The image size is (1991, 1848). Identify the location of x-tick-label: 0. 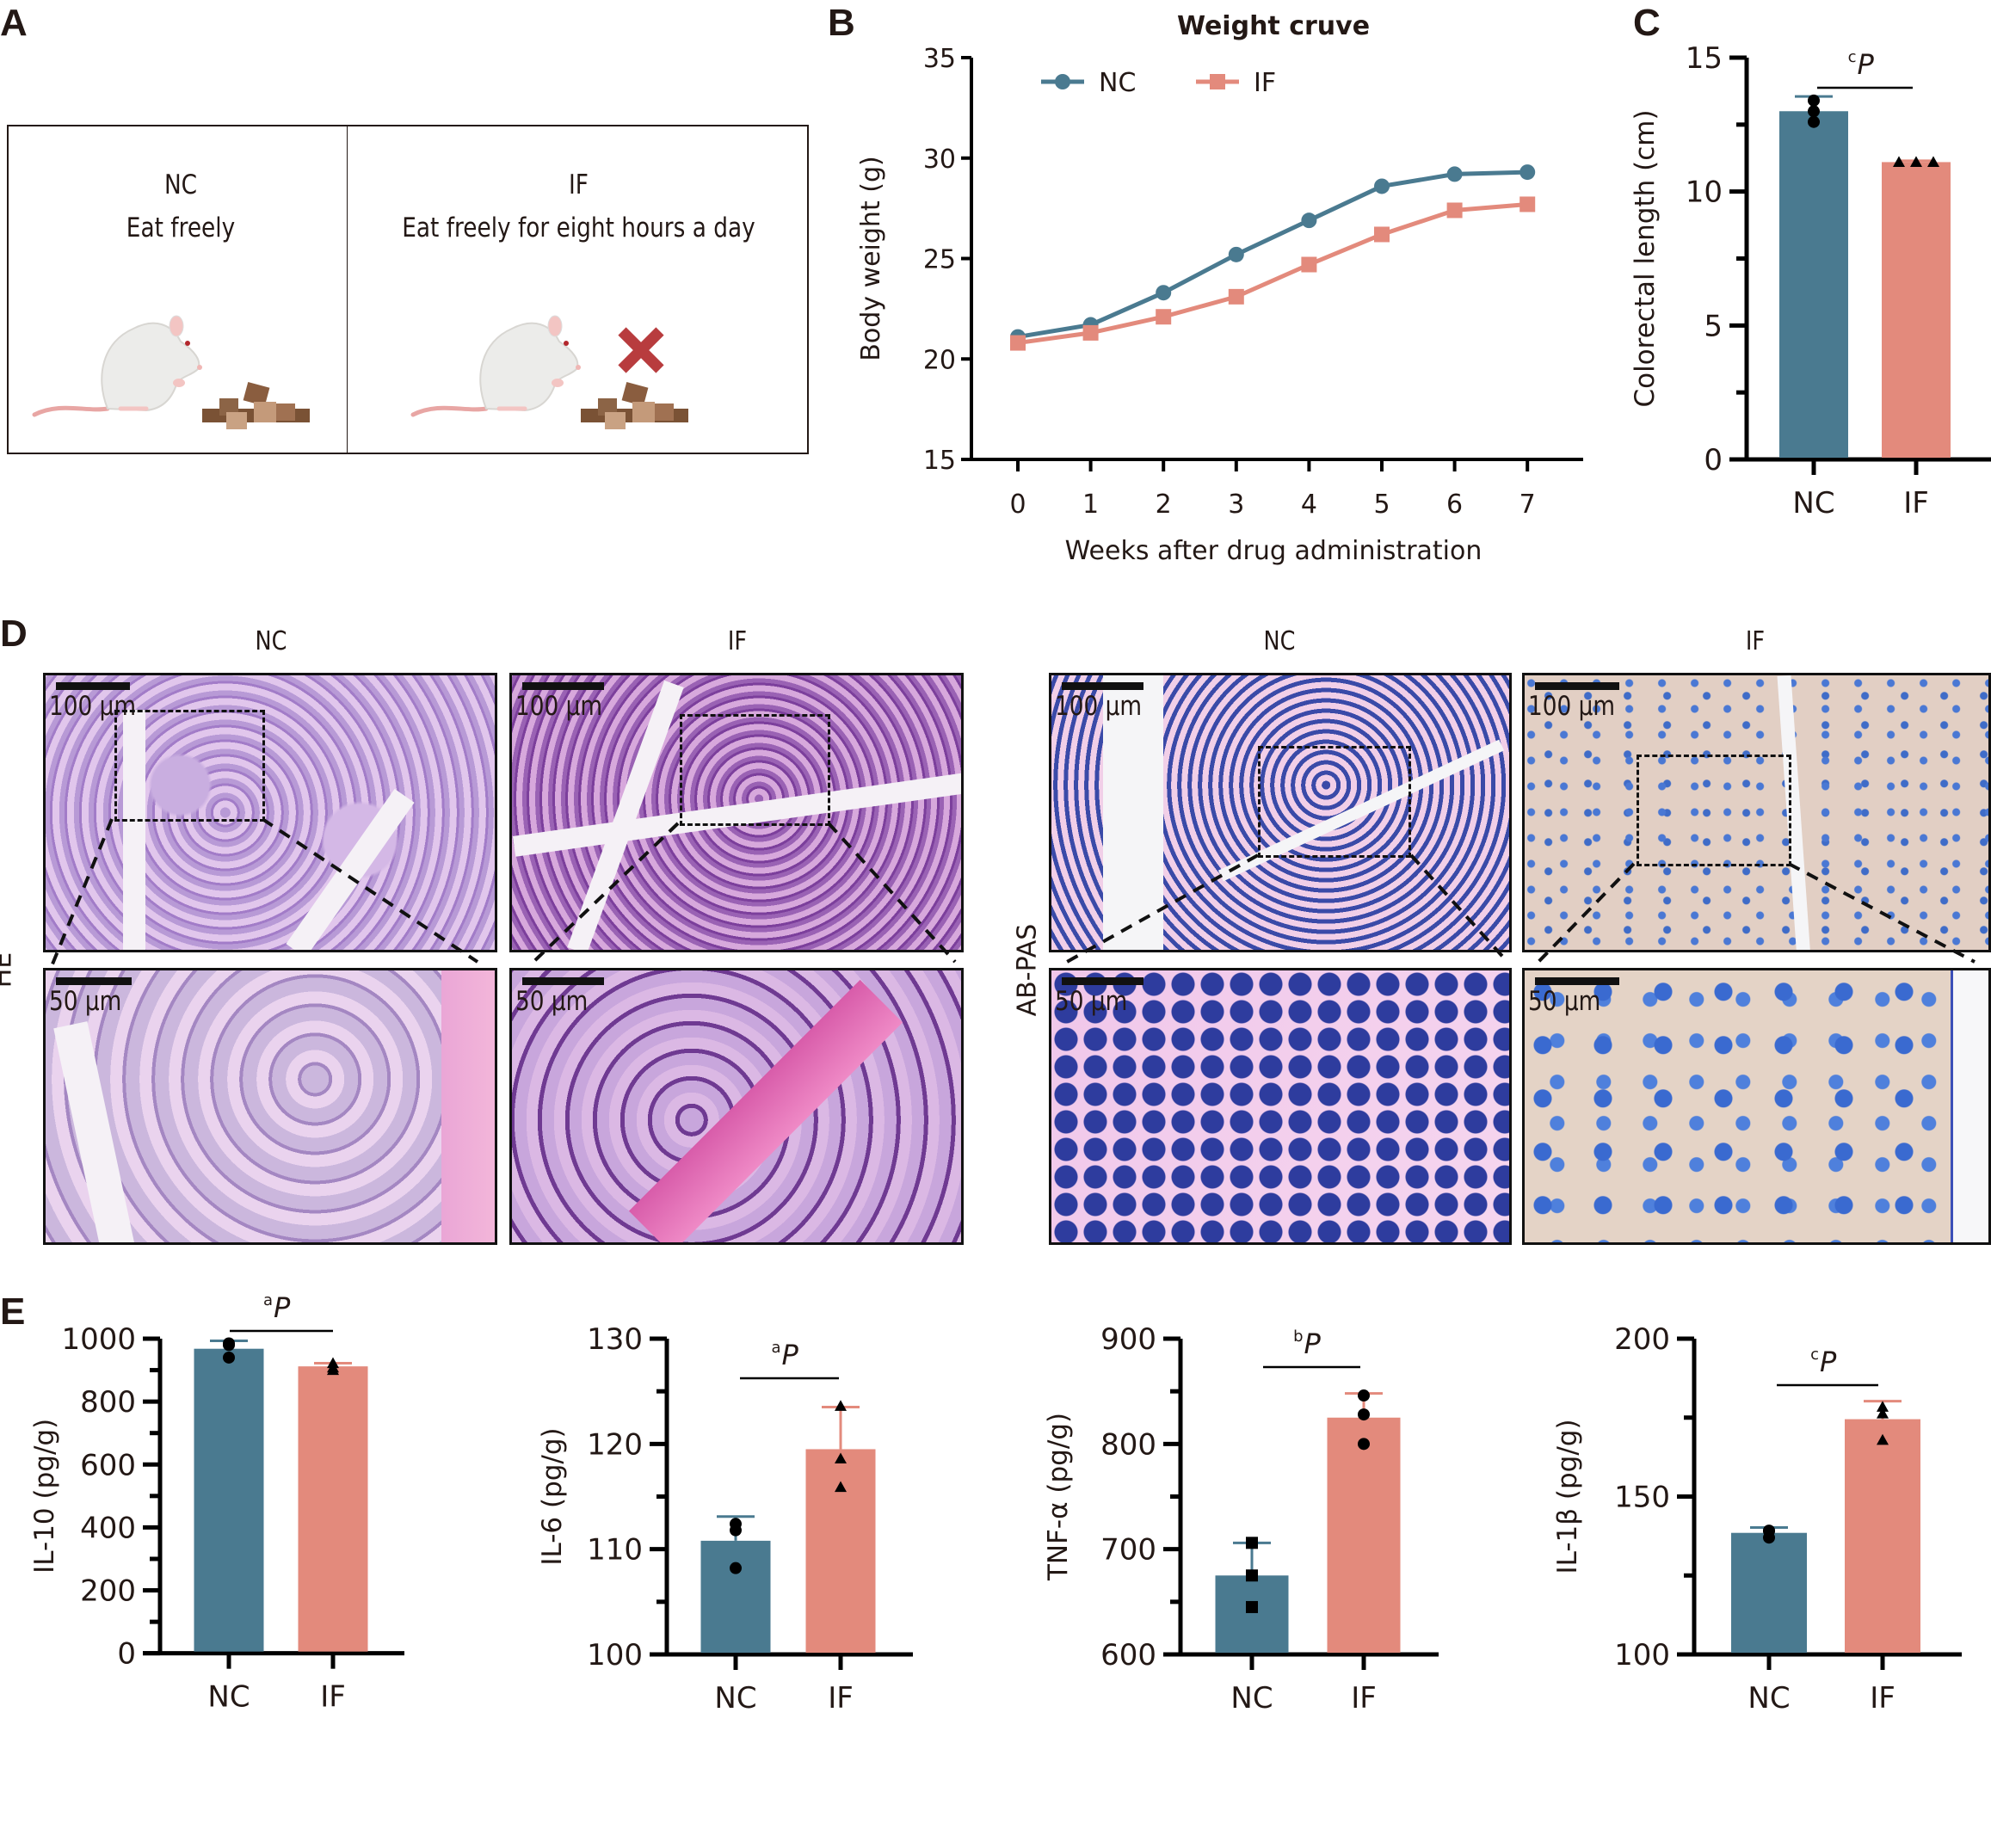
(1017, 505).